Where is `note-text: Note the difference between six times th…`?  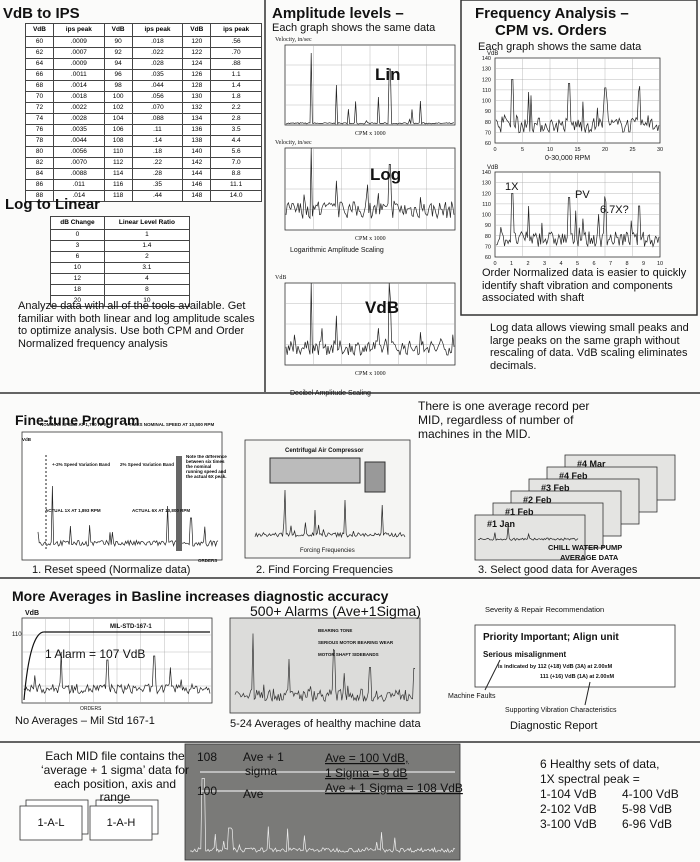
note-text: Note the difference between six times th… is located at coordinates (206, 467).